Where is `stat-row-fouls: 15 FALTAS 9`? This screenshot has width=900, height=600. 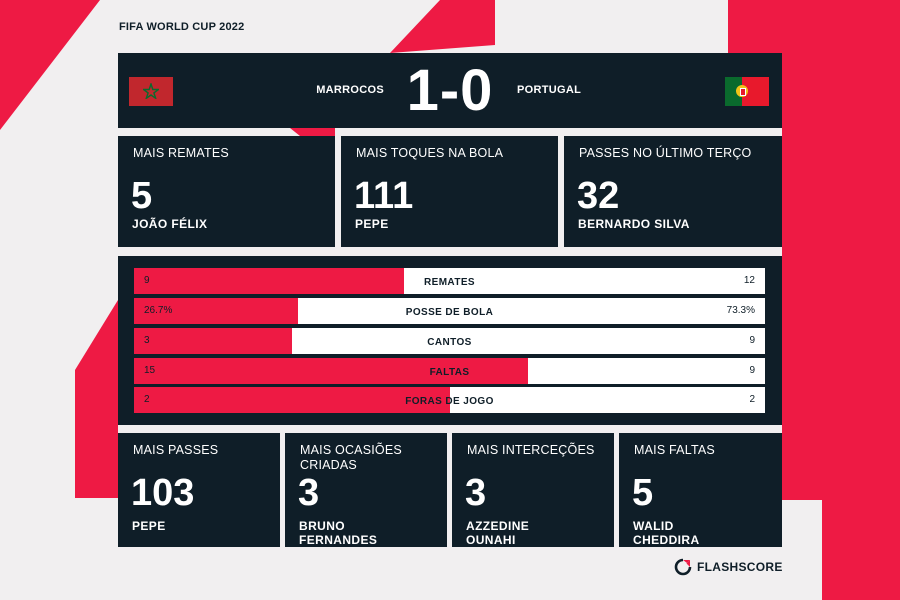 stat-row-fouls: 15 FALTAS 9 is located at coordinates (449, 371).